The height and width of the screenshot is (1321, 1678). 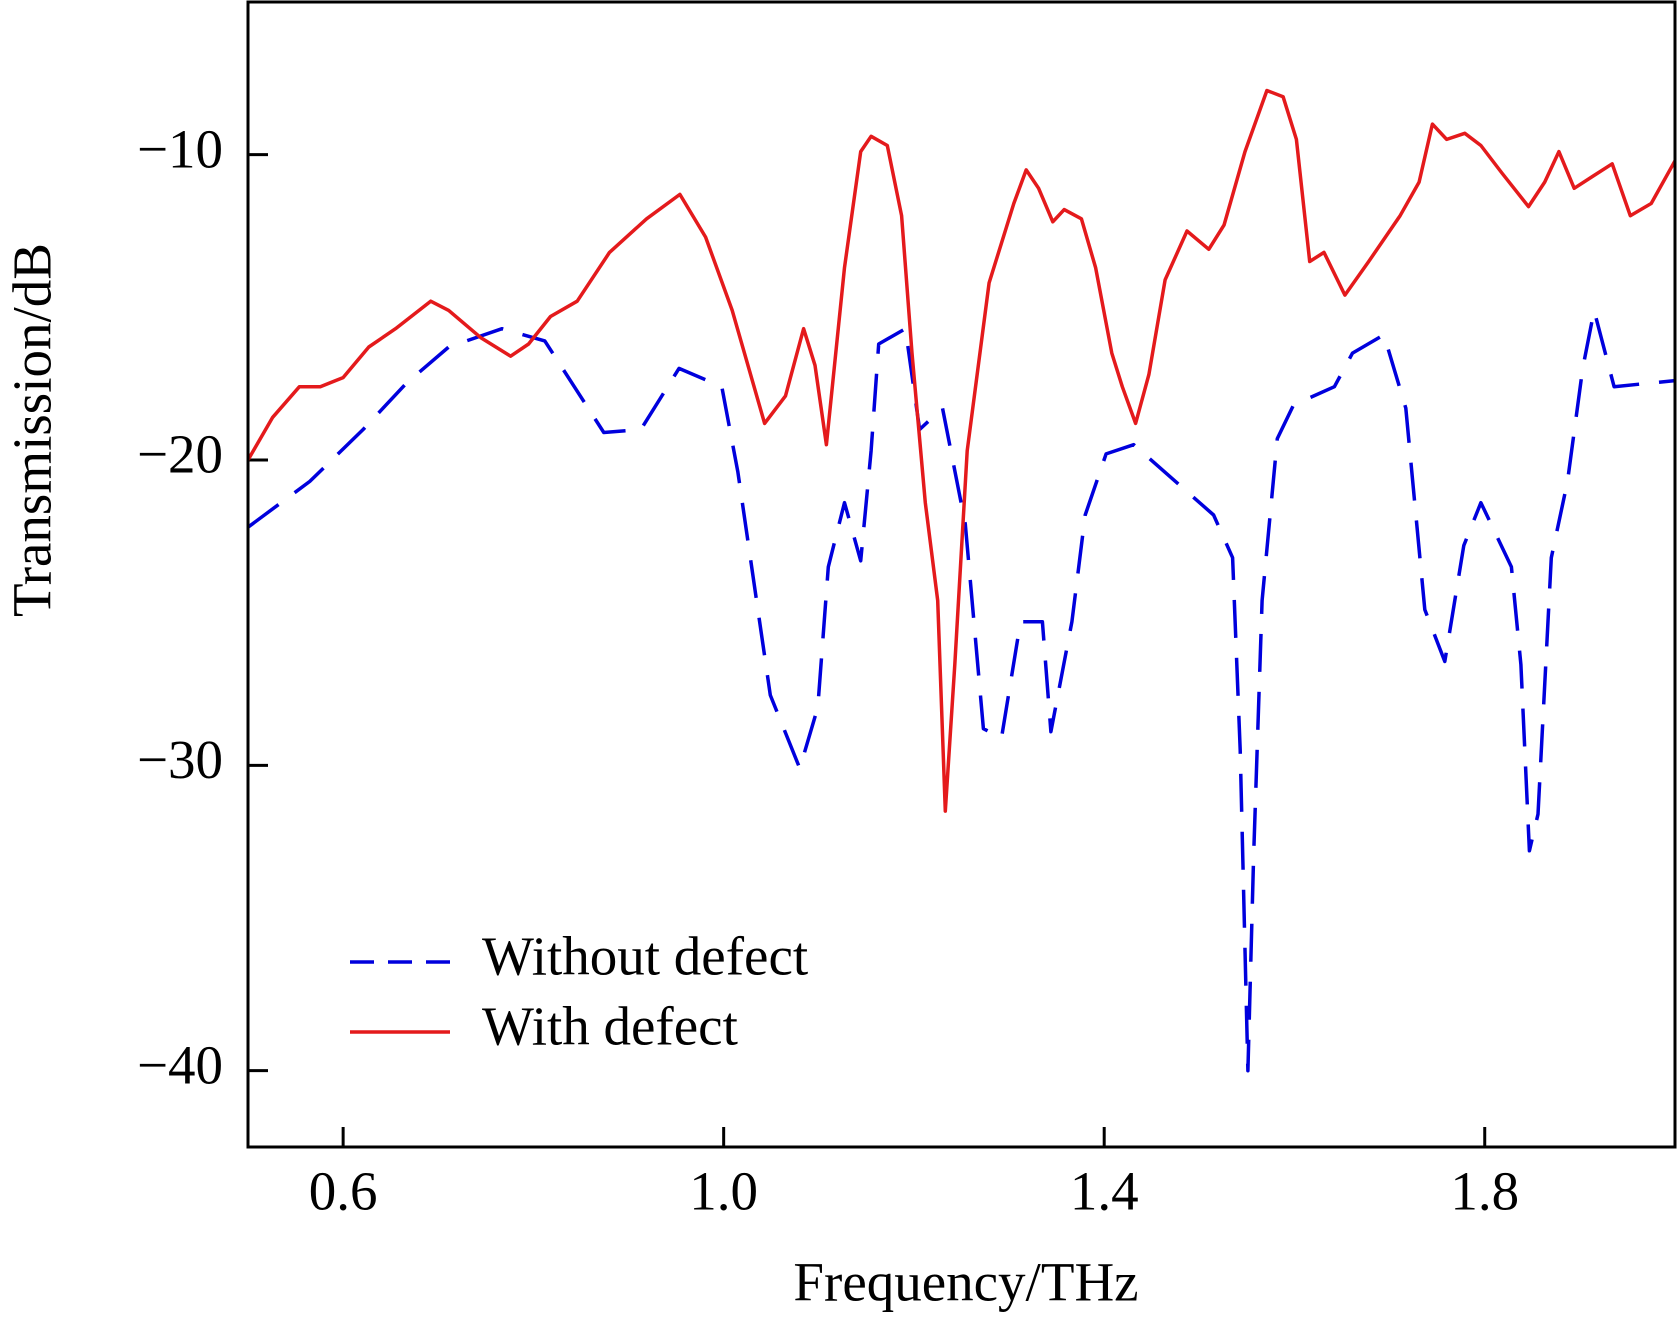 What do you see at coordinates (645, 956) in the screenshot?
I see `legend-label: Without defect` at bounding box center [645, 956].